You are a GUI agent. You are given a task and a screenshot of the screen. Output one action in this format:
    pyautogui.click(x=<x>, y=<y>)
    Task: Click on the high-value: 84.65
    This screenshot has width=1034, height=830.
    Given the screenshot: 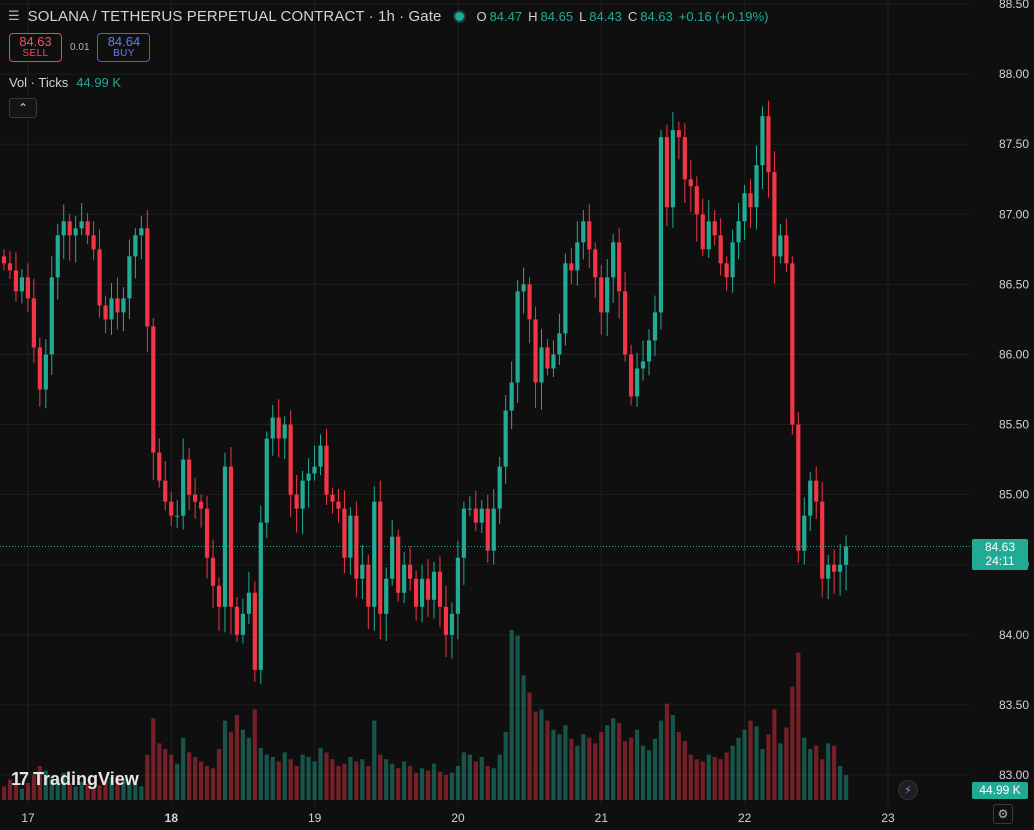 What is the action you would take?
    pyautogui.click(x=557, y=16)
    